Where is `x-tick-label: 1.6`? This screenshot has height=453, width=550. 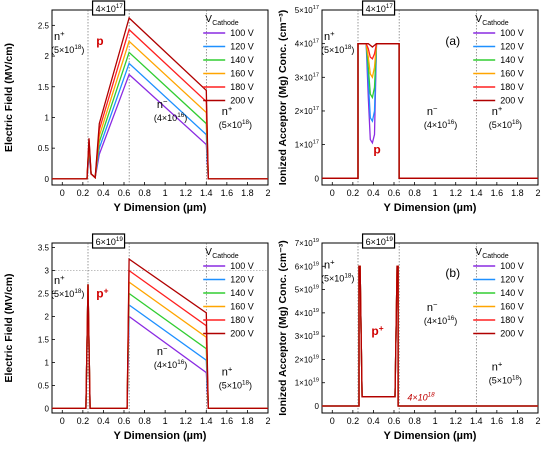 x-tick-label: 1.6 is located at coordinates (497, 193).